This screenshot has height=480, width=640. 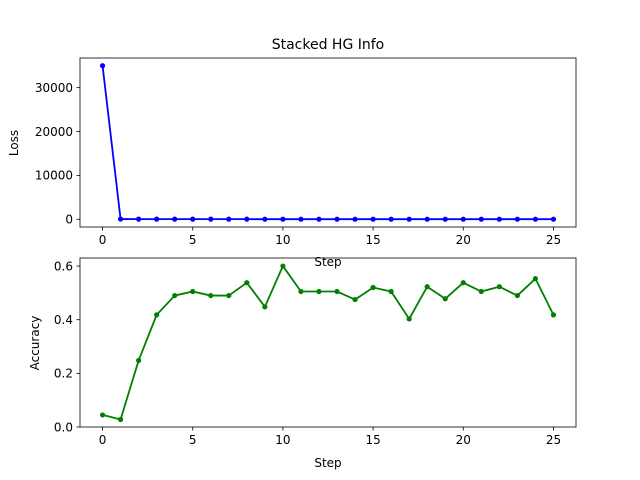 I want to click on loss-x-tick-label: 25, so click(x=553, y=240).